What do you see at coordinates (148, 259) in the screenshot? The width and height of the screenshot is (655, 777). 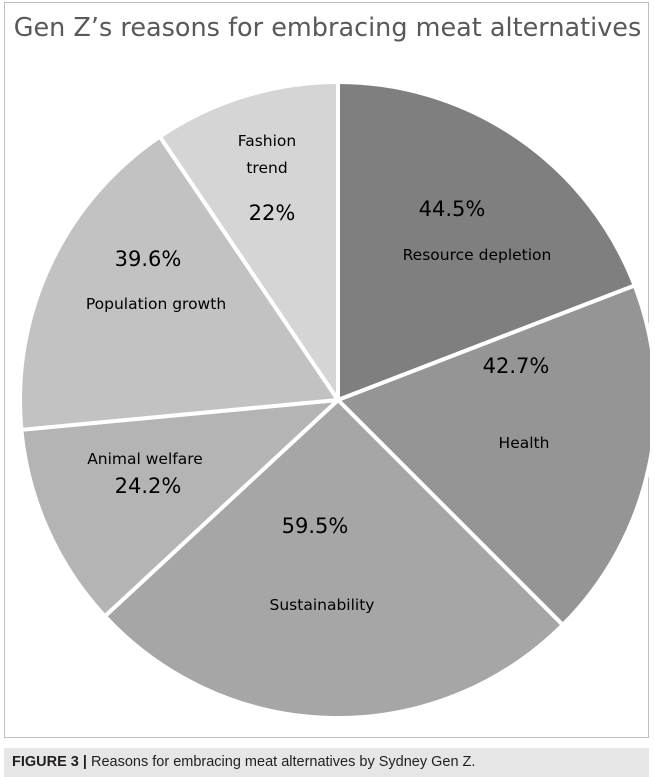 I see `slice-value-label-population-growth: 39.6%` at bounding box center [148, 259].